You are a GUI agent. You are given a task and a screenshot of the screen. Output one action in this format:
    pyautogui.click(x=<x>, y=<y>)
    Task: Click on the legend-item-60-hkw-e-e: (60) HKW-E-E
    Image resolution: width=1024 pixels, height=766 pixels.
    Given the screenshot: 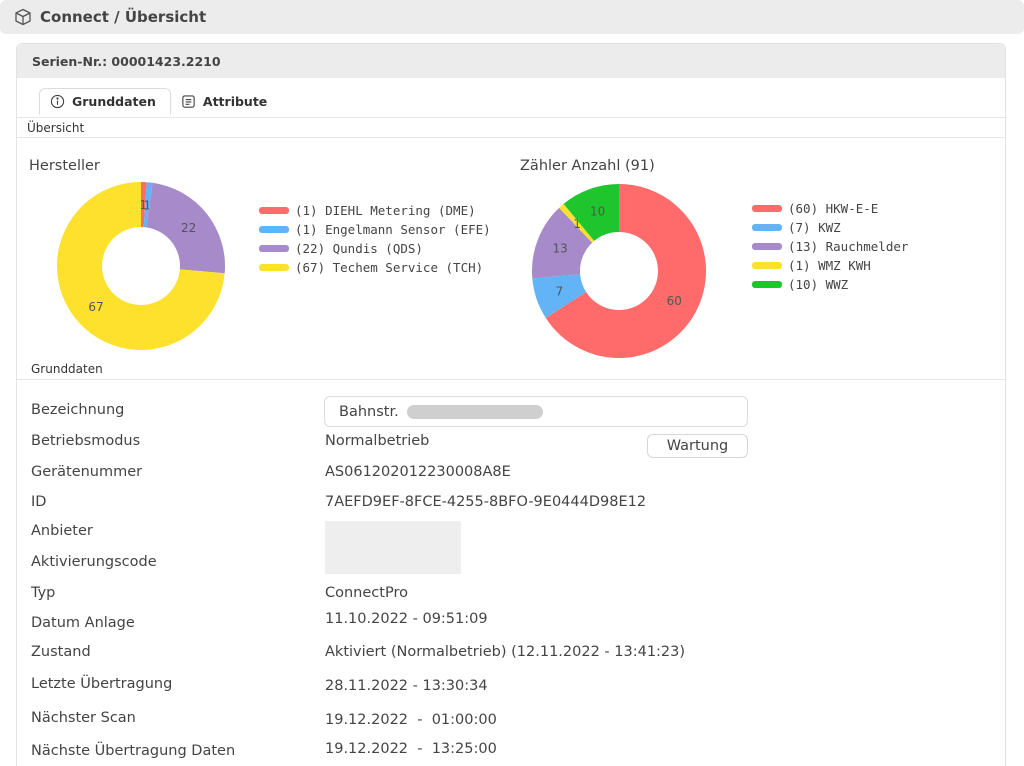 What is the action you would take?
    pyautogui.click(x=830, y=208)
    